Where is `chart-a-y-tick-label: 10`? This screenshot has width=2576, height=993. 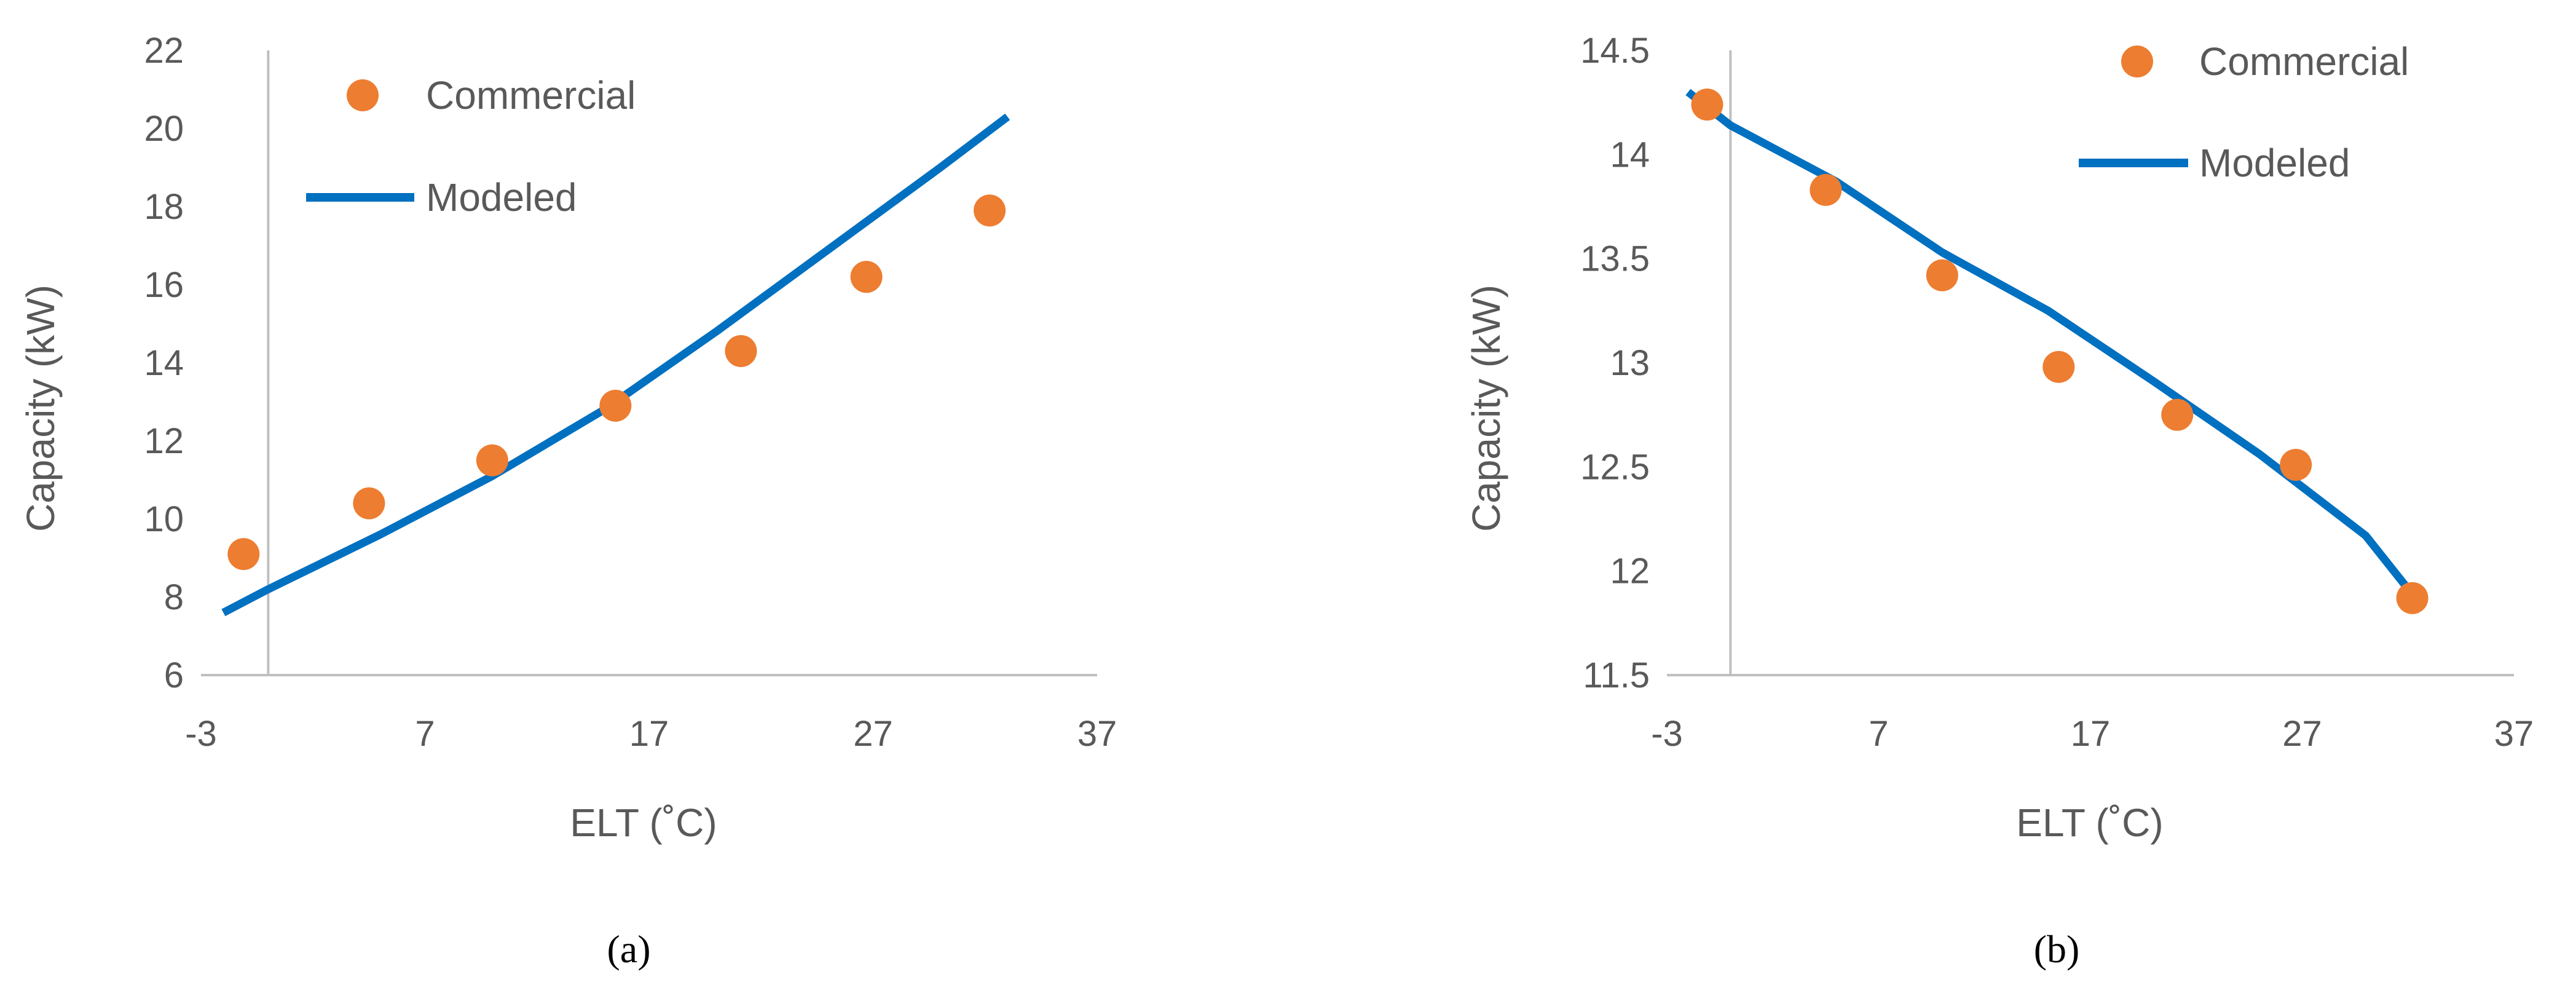
chart-a-y-tick-label: 10 is located at coordinates (164, 519).